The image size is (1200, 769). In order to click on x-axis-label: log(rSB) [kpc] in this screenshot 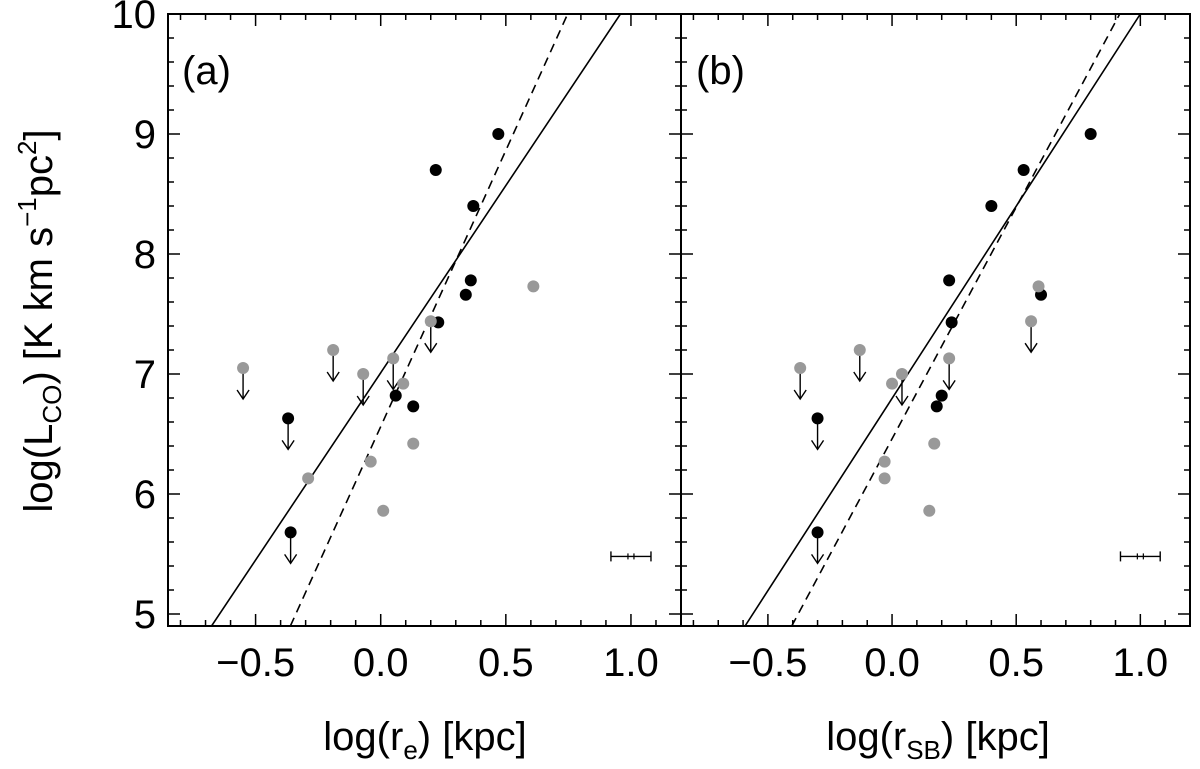, I will do `click(938, 740)`.